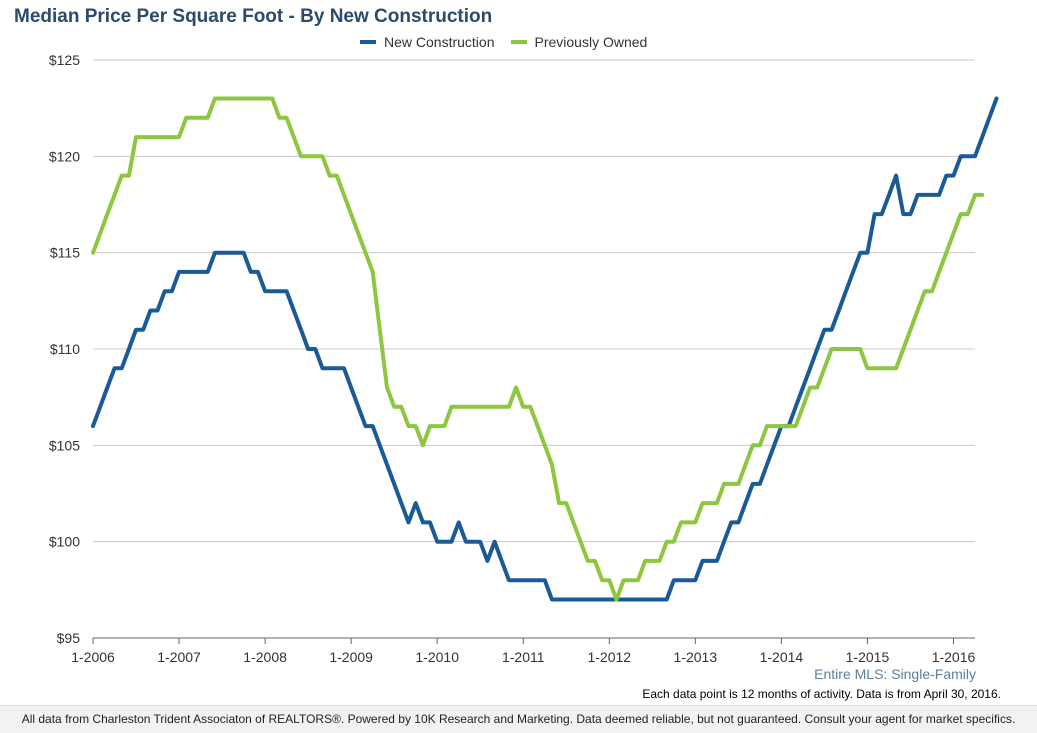 The width and height of the screenshot is (1037, 733). Describe the element at coordinates (179, 657) in the screenshot. I see `x-tick-label: 1-2007` at that location.